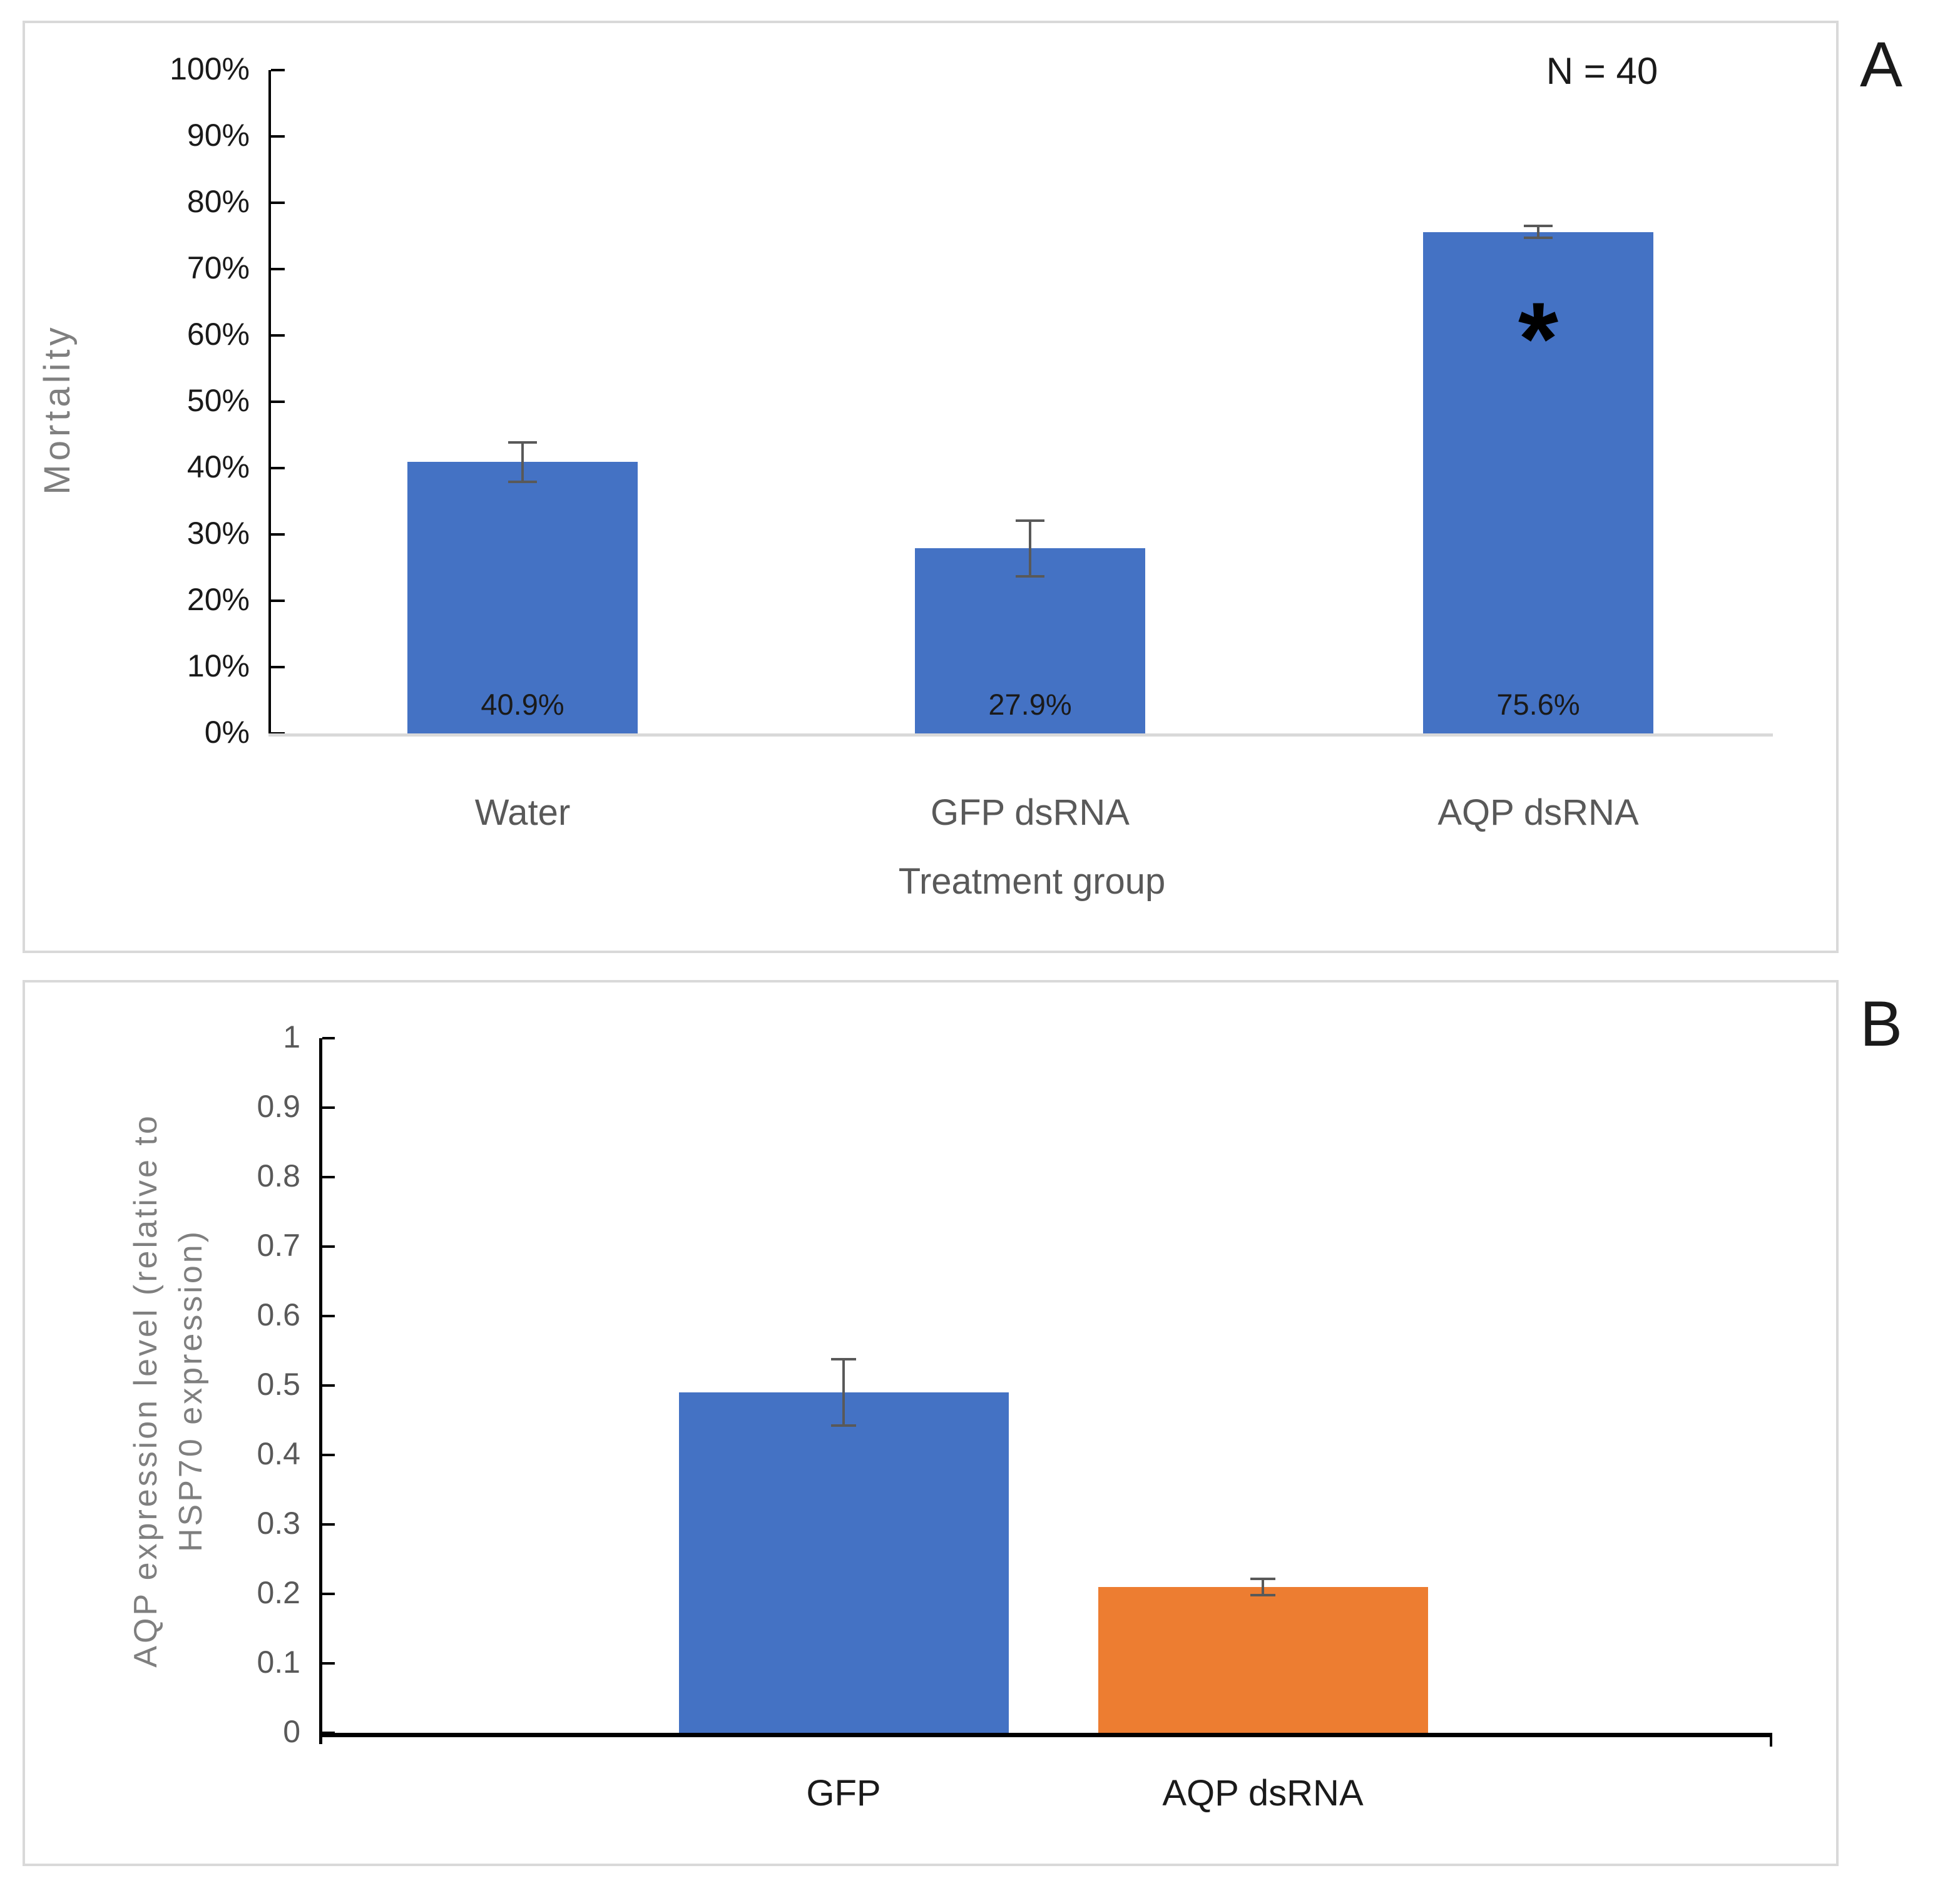 The width and height of the screenshot is (1960, 1878). I want to click on y-tick-label: 1, so click(291, 1036).